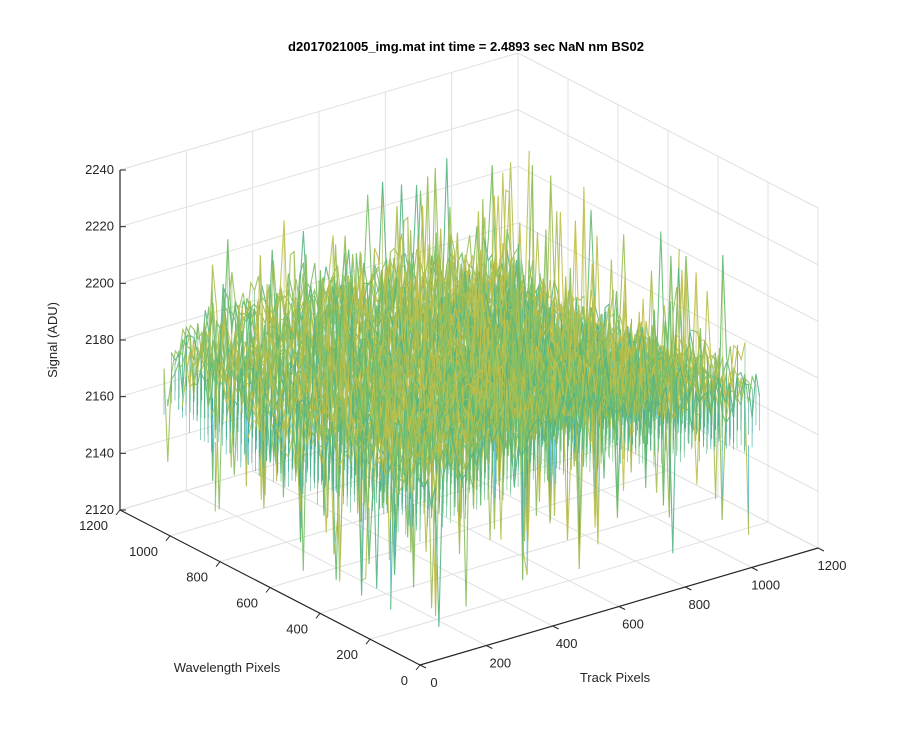 The height and width of the screenshot is (750, 900). What do you see at coordinates (404, 680) in the screenshot?
I see `y-tick-label: 0` at bounding box center [404, 680].